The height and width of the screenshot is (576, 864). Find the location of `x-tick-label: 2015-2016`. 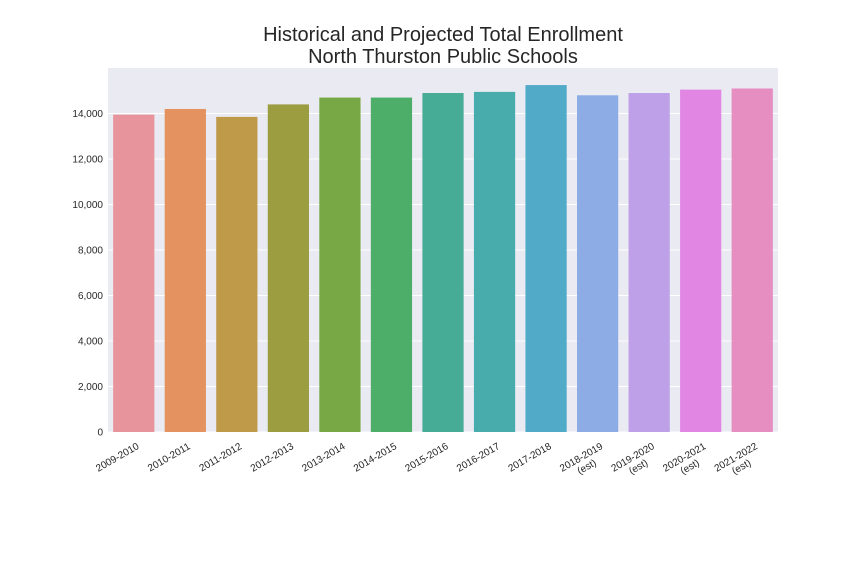

x-tick-label: 2015-2016 is located at coordinates (427, 458).